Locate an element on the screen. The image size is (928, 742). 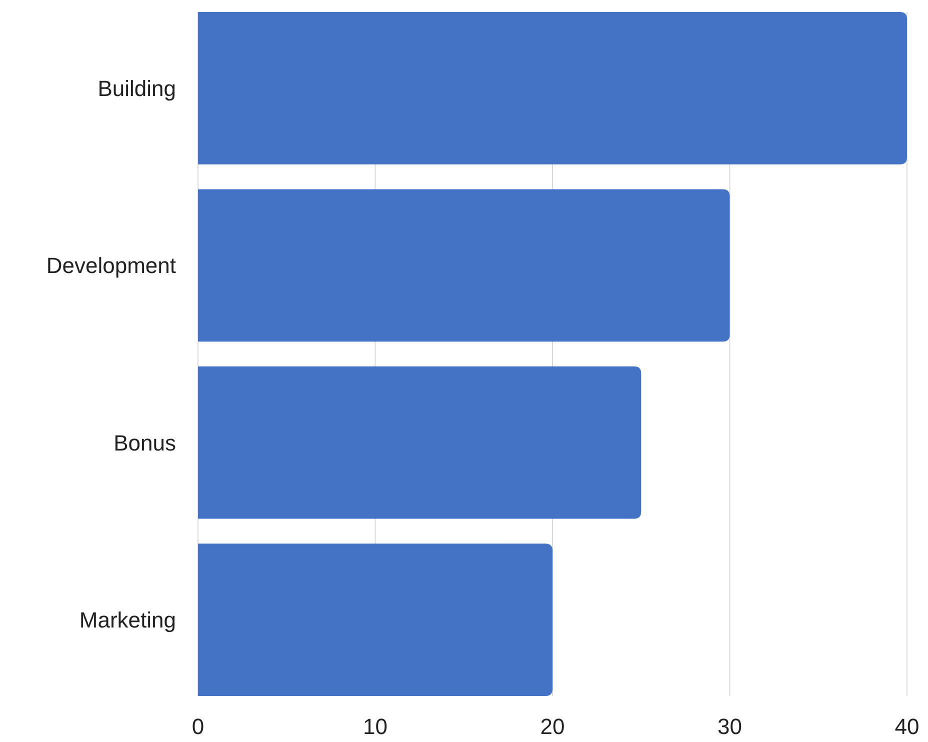
y-tick-label: Building is located at coordinates (137, 88).